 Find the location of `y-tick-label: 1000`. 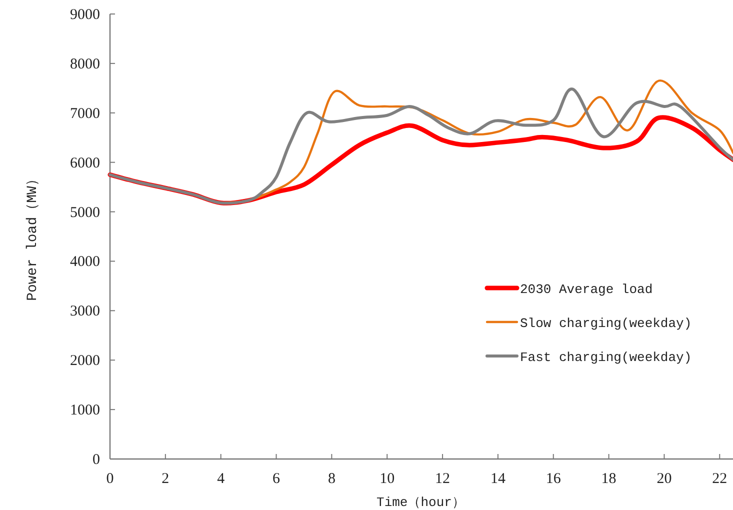

y-tick-label: 1000 is located at coordinates (85, 410).